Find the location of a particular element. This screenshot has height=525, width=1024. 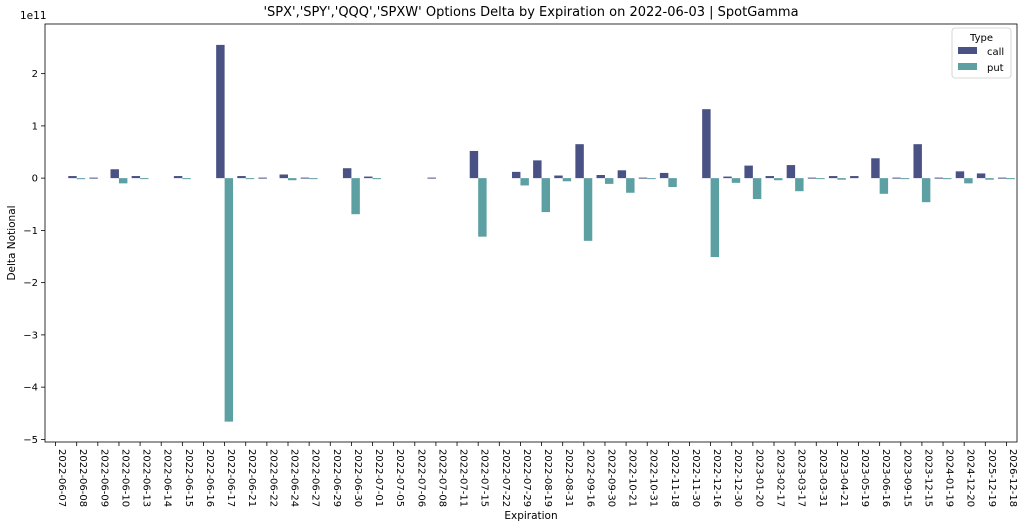

y-tick-label: −4 is located at coordinates (30, 388).